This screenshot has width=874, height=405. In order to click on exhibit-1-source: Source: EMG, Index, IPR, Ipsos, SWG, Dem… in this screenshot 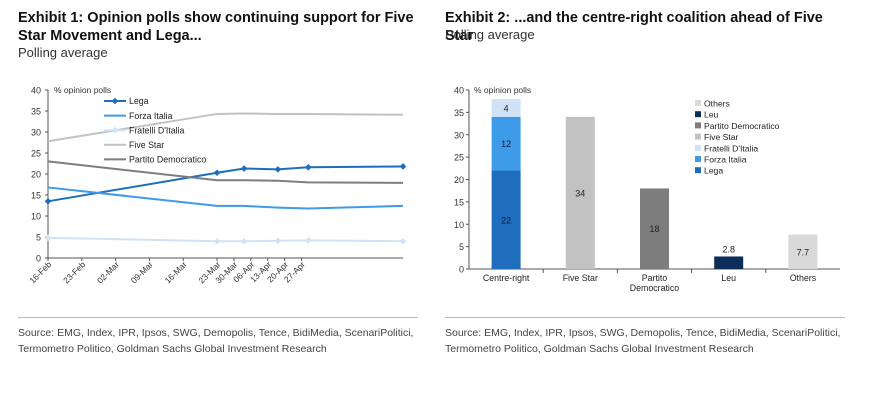, I will do `click(216, 341)`.